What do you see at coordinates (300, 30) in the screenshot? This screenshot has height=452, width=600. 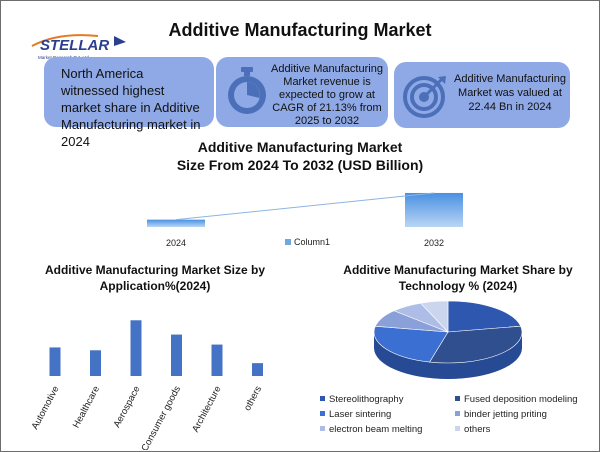 I see `page-title: Additive Manufacturing Market` at bounding box center [300, 30].